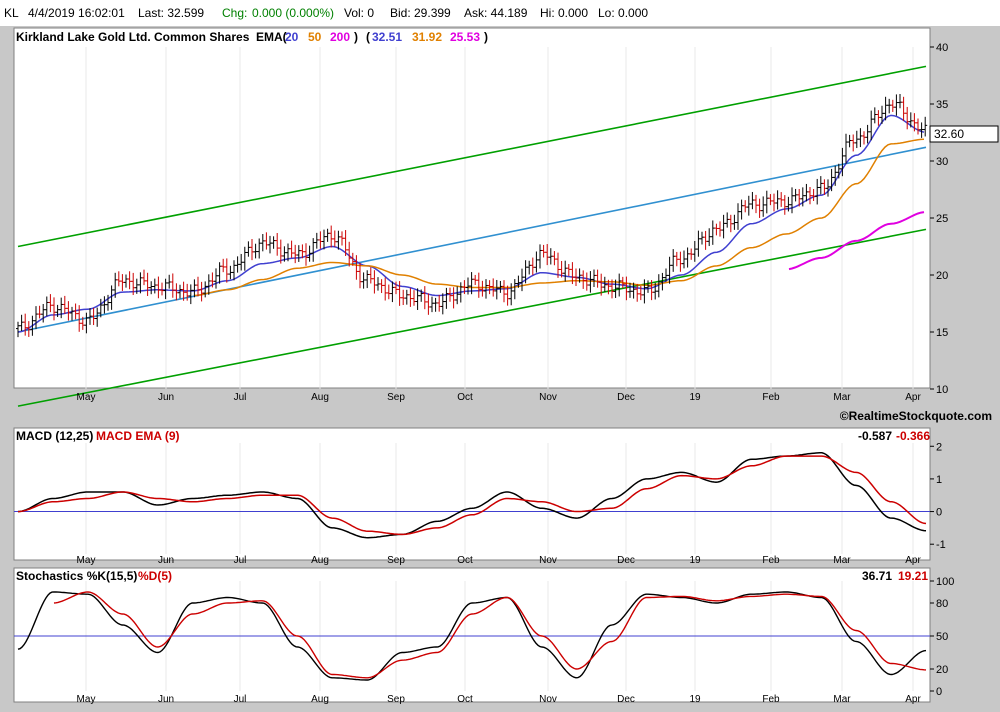  Describe the element at coordinates (875, 436) in the screenshot. I see `macd-value: -0.587` at that location.